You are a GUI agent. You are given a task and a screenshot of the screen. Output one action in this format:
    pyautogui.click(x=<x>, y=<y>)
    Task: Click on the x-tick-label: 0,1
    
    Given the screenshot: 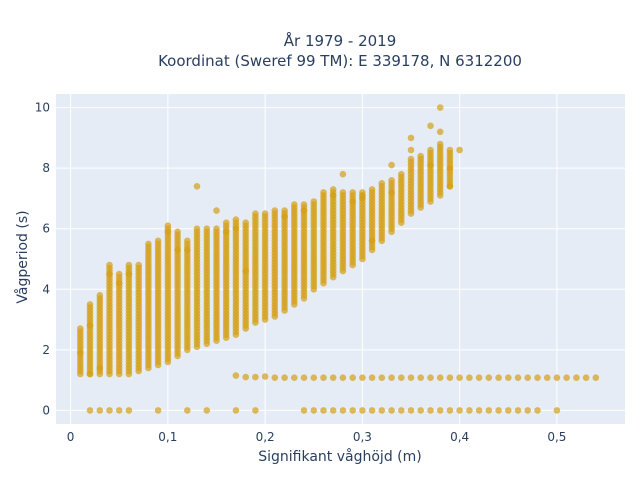 What is the action you would take?
    pyautogui.click(x=167, y=437)
    